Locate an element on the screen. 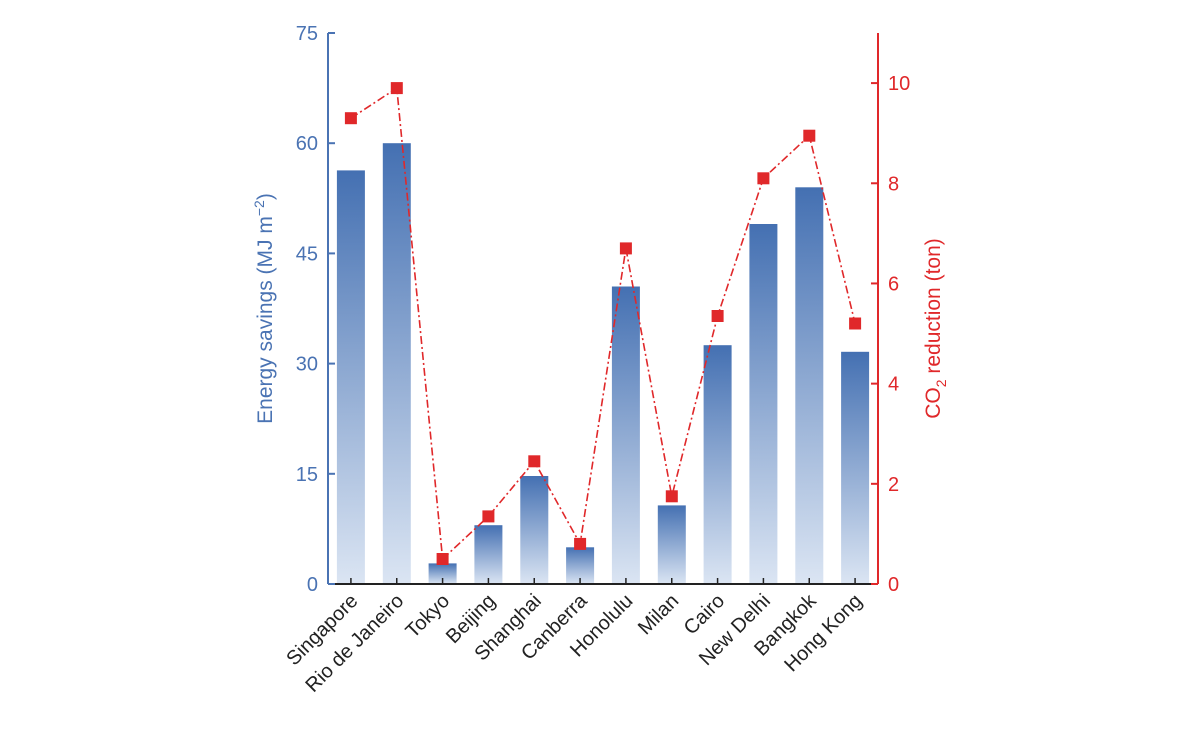  bar-honolulu is located at coordinates (625, 435).